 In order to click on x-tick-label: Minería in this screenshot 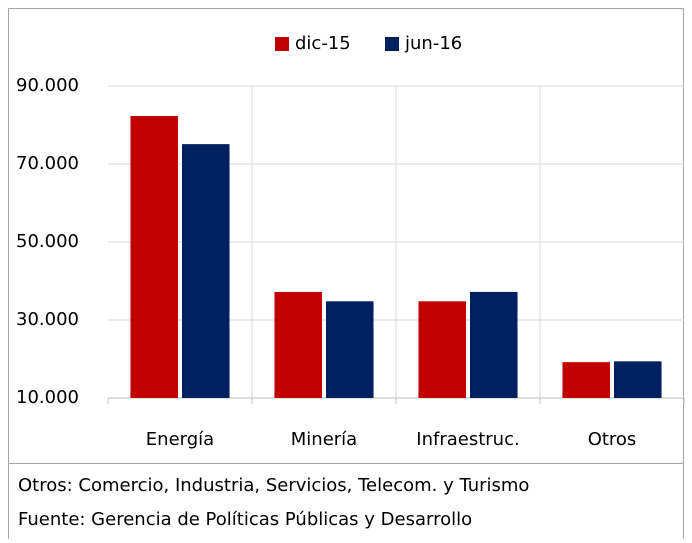, I will do `click(324, 439)`.